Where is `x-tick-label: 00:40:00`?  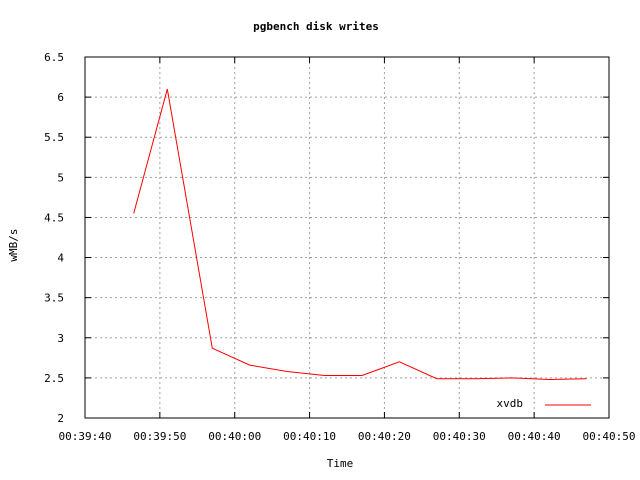
x-tick-label: 00:40:00 is located at coordinates (234, 436).